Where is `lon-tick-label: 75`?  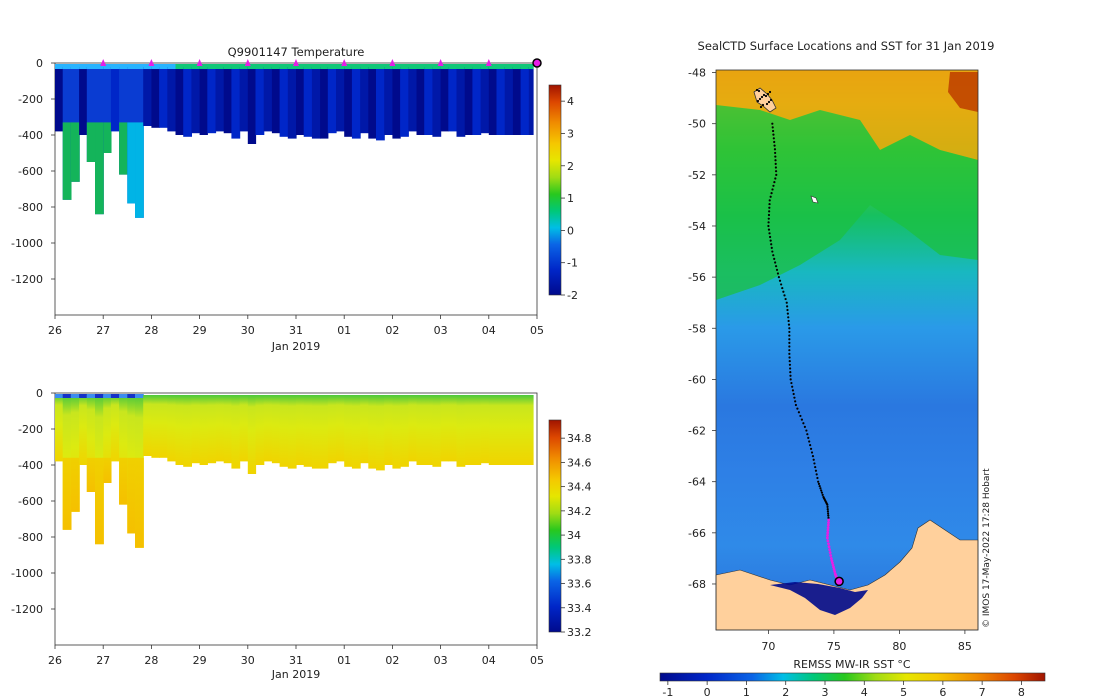 lon-tick-label: 75 is located at coordinates (834, 646).